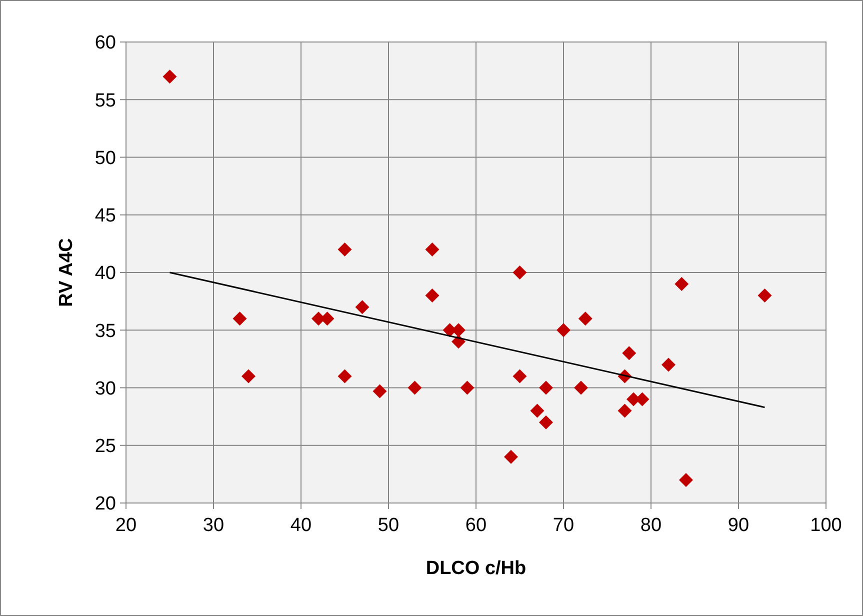  What do you see at coordinates (105, 504) in the screenshot?
I see `y-tick-label: 20` at bounding box center [105, 504].